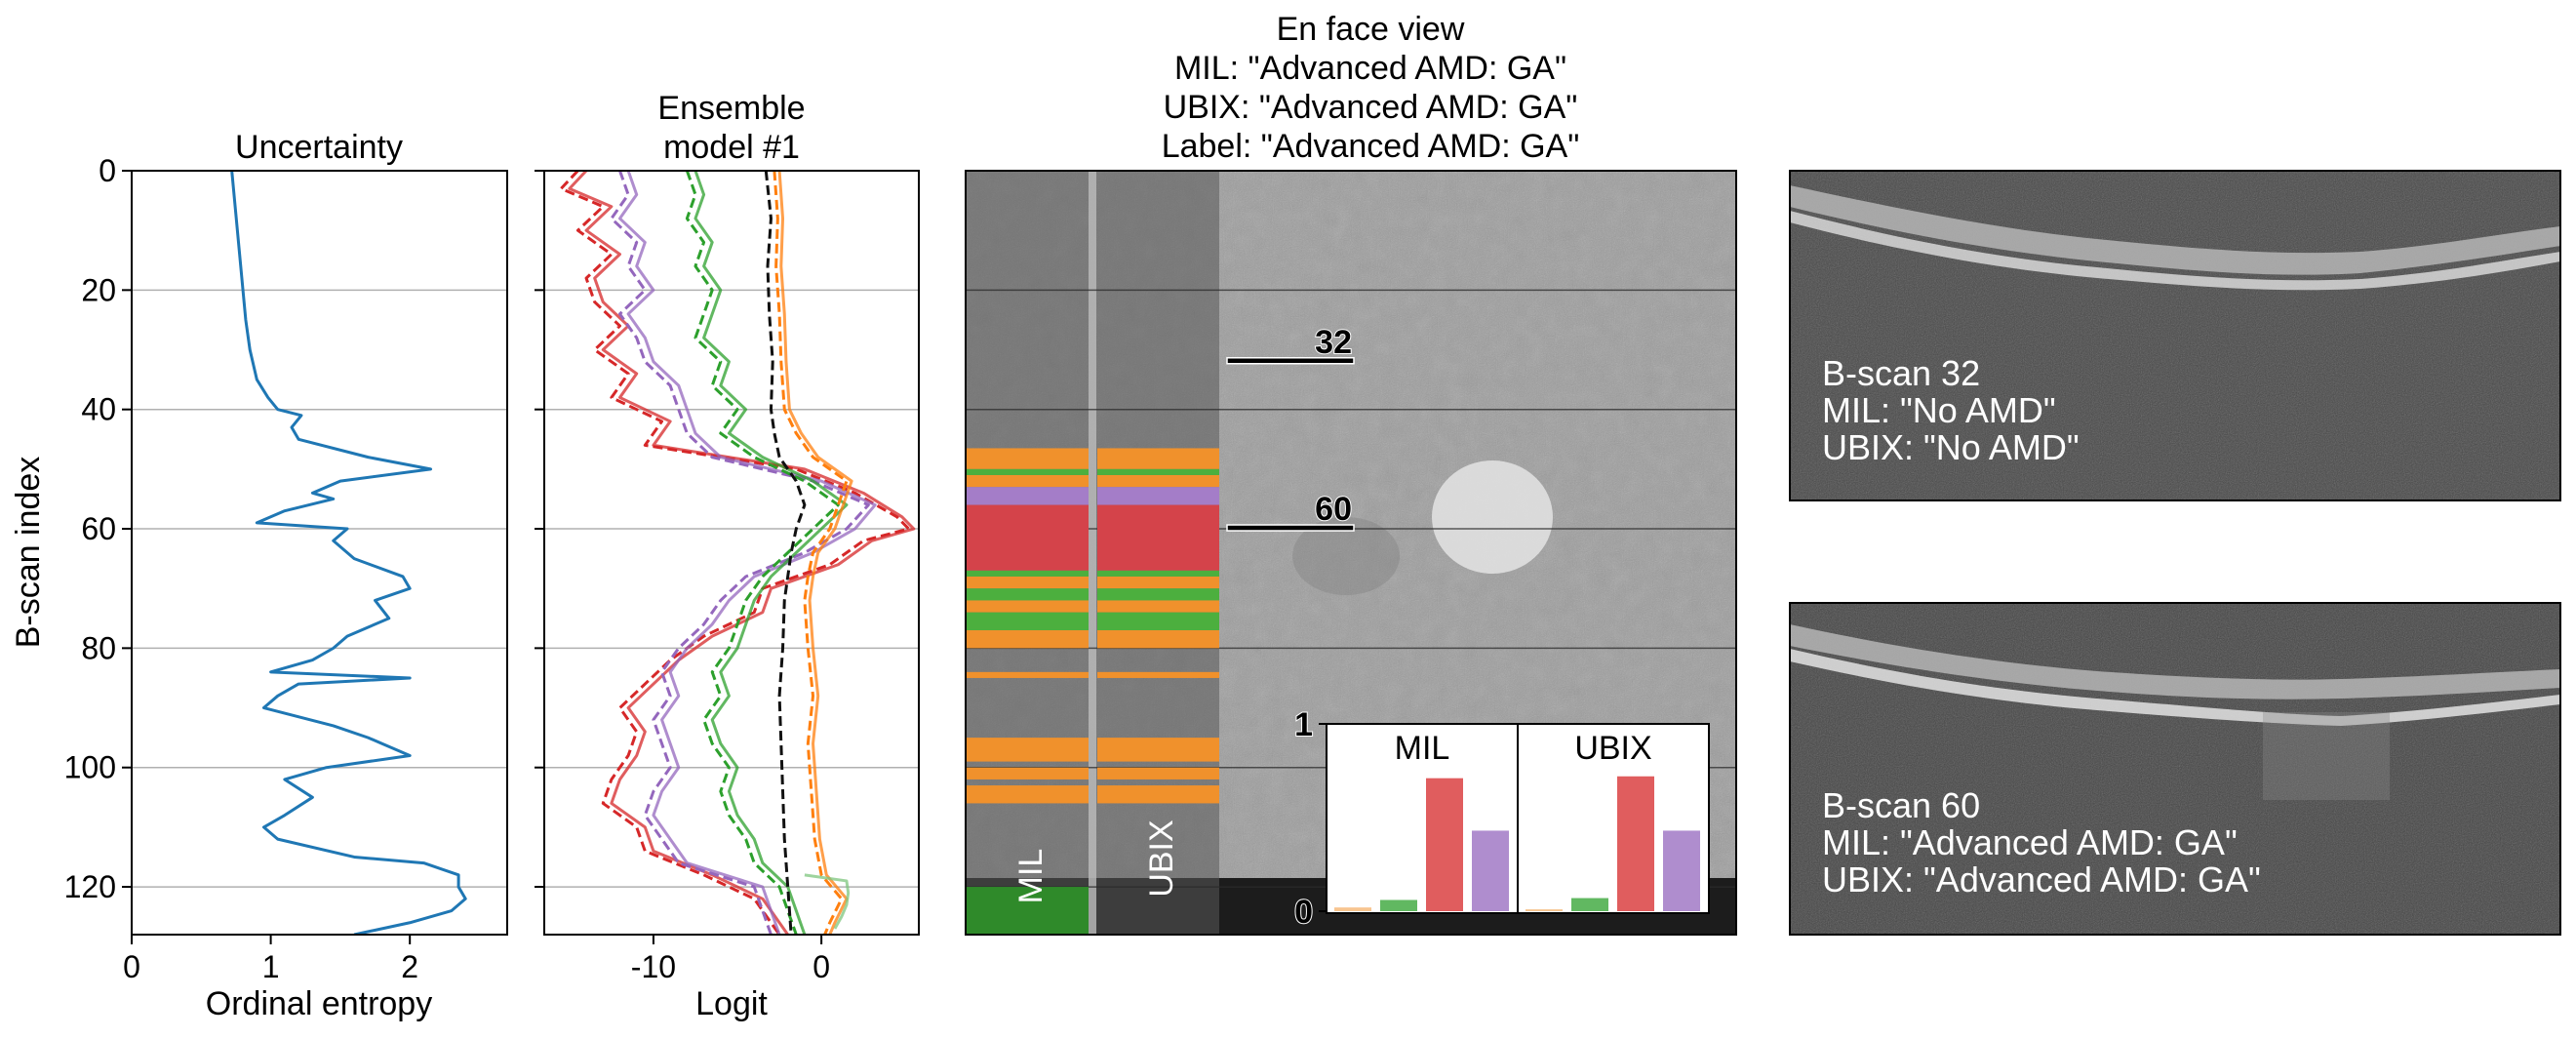  Describe the element at coordinates (1031, 876) in the screenshot. I see `mil-column-label: MIL` at that location.